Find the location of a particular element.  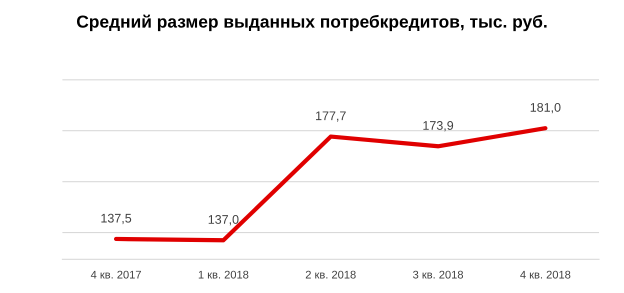

x-tick-label: 1 кв. 2018 is located at coordinates (223, 274).